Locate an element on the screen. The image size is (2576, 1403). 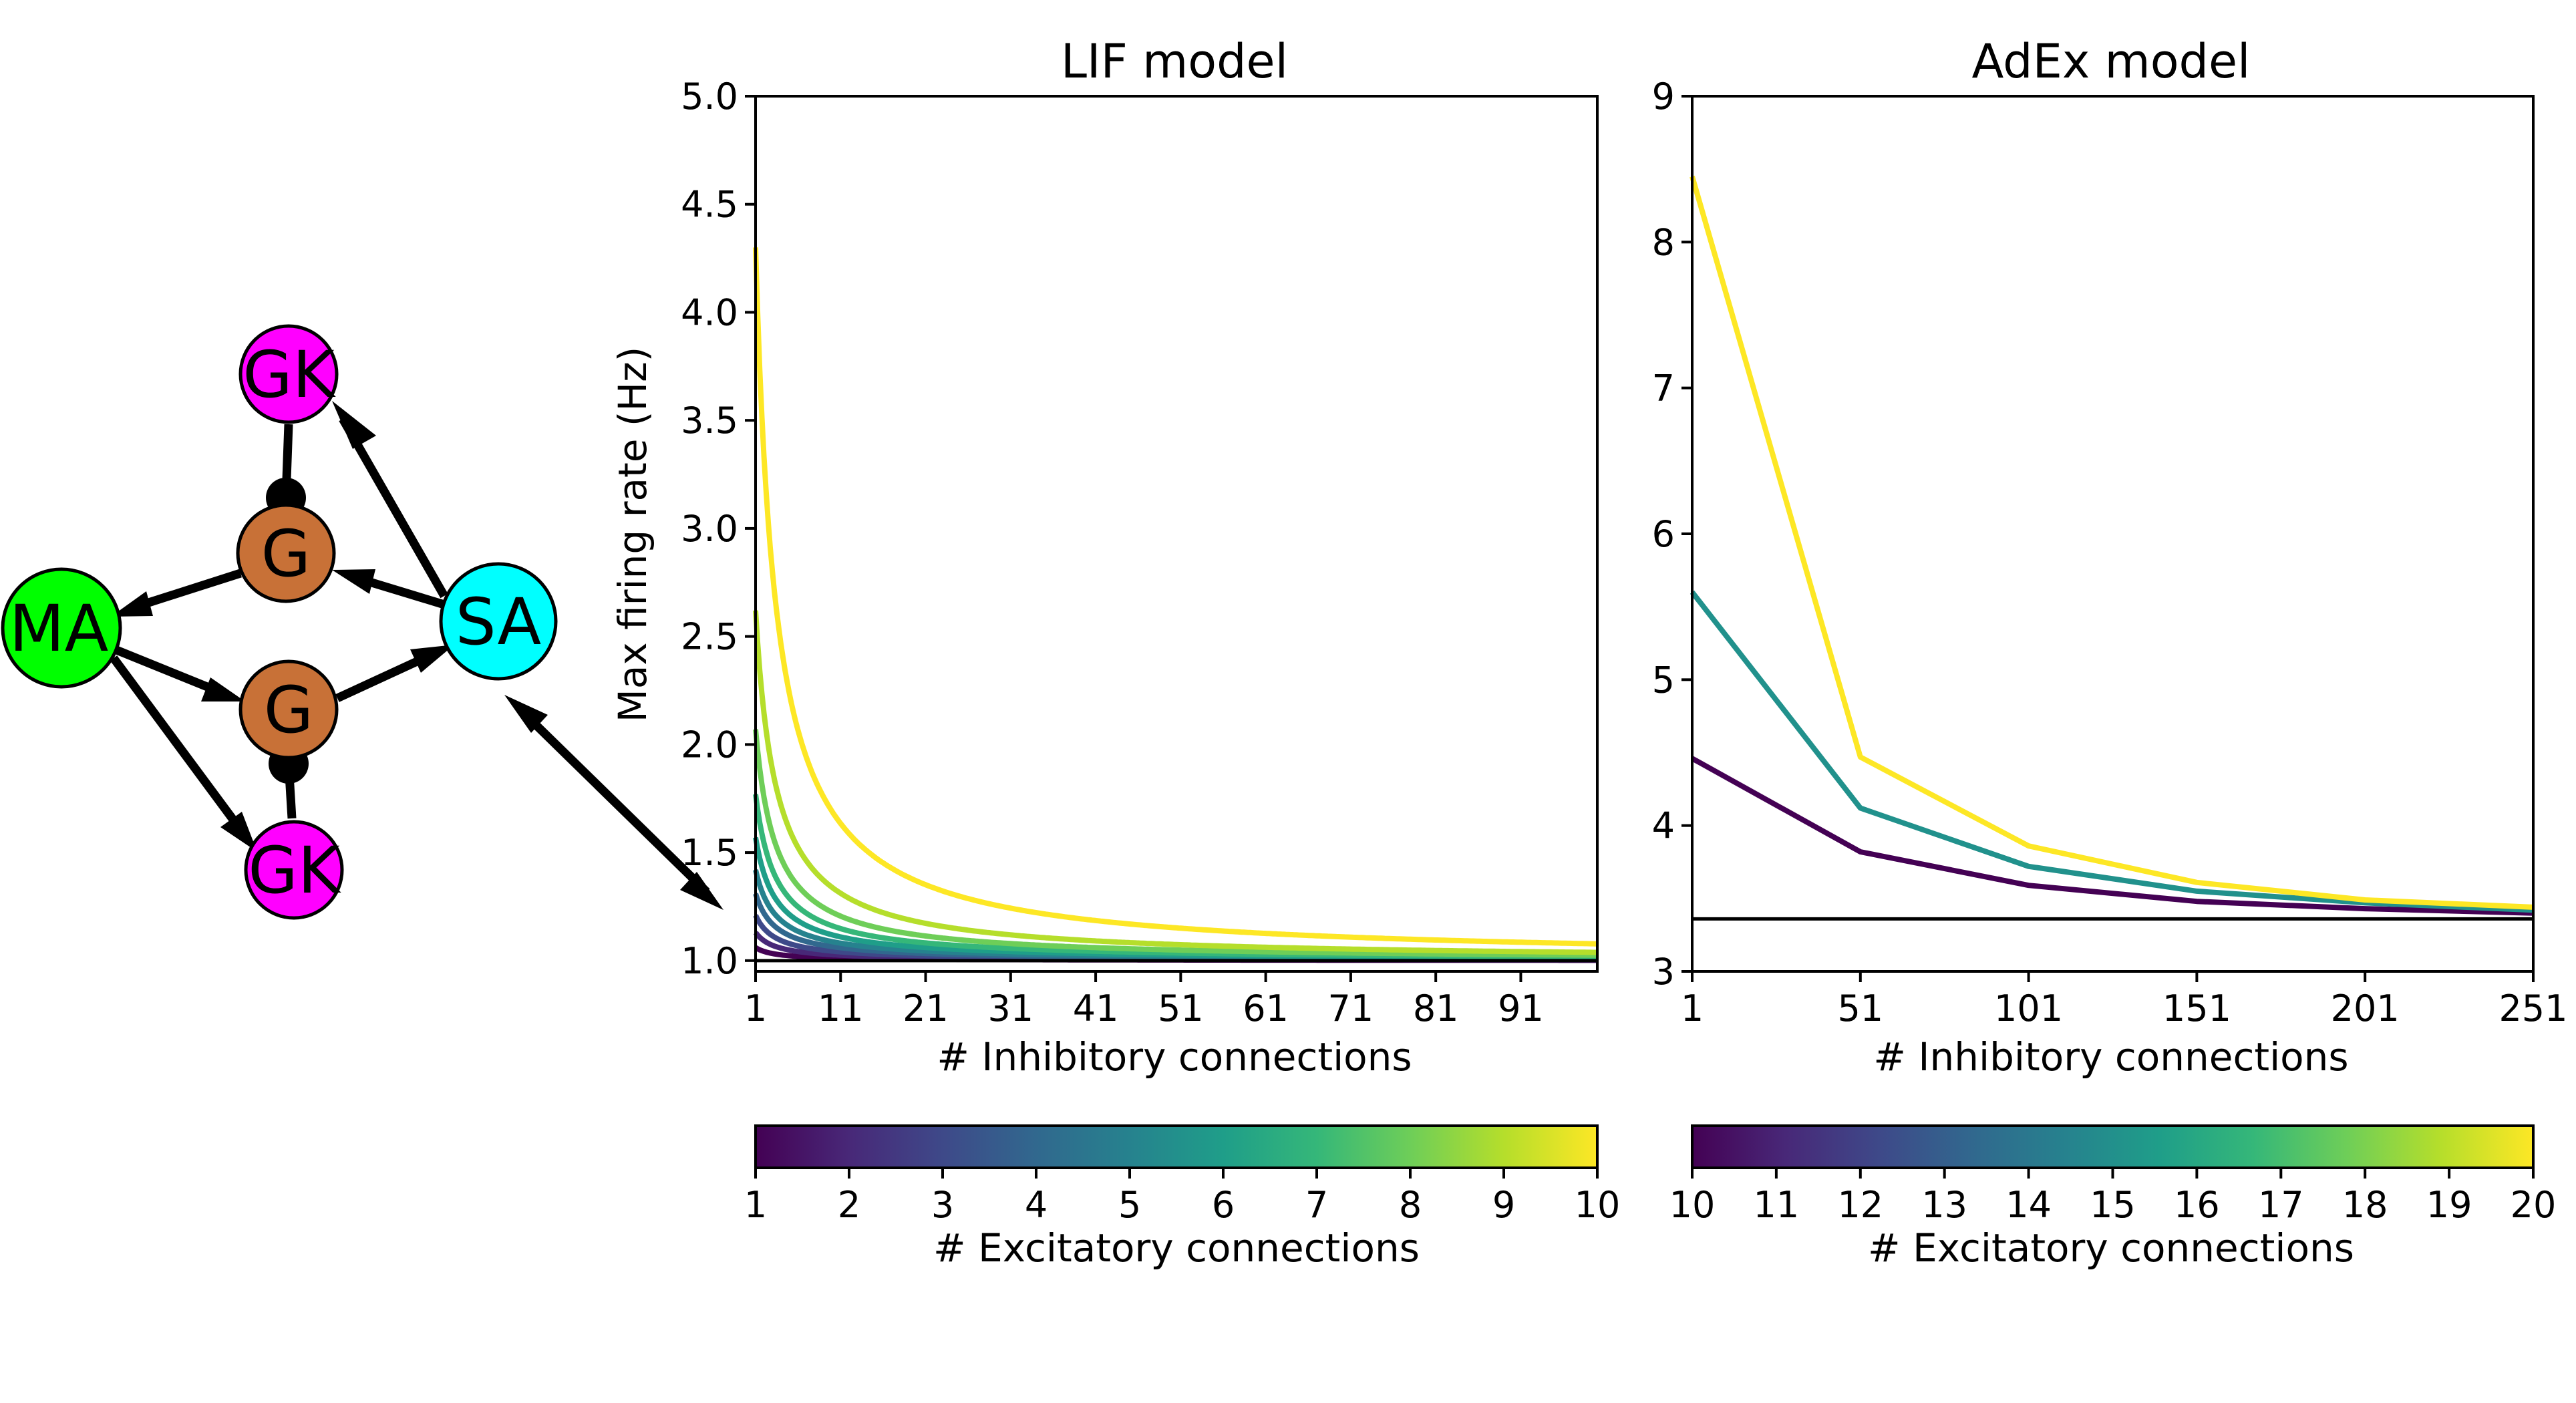
adex-x-tick-label: 251 is located at coordinates (2533, 1008).